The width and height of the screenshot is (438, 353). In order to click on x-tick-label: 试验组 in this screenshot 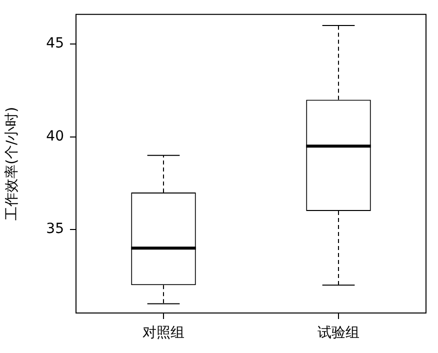, I will do `click(339, 333)`.